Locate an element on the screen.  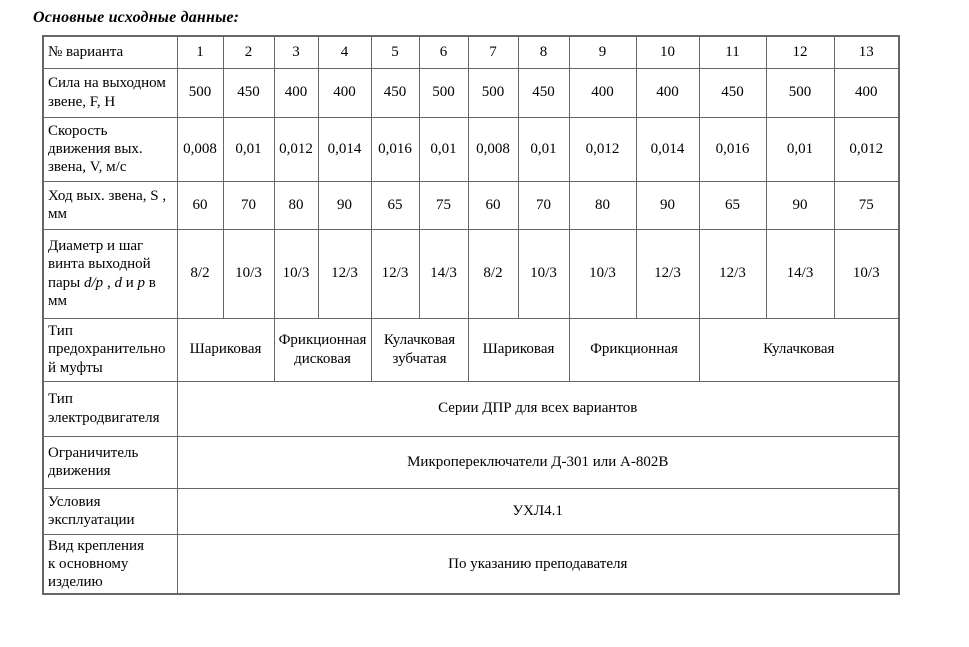
row-label: Сила на выходном звене, F, Н is located at coordinates (110, 92).